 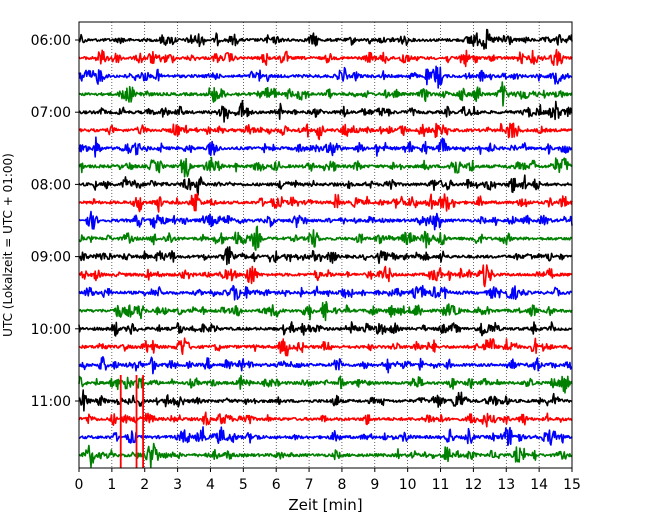 What do you see at coordinates (51, 185) in the screenshot?
I see `y-tick-label: 08:00` at bounding box center [51, 185].